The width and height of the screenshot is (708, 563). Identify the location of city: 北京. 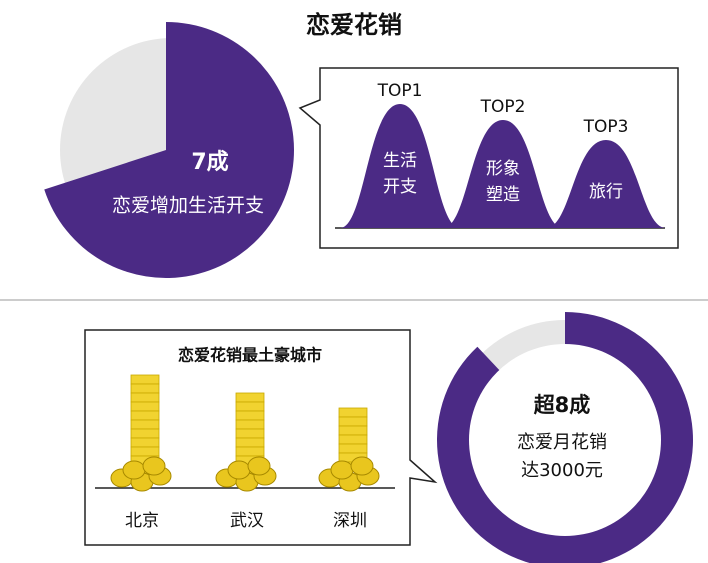
(142, 521).